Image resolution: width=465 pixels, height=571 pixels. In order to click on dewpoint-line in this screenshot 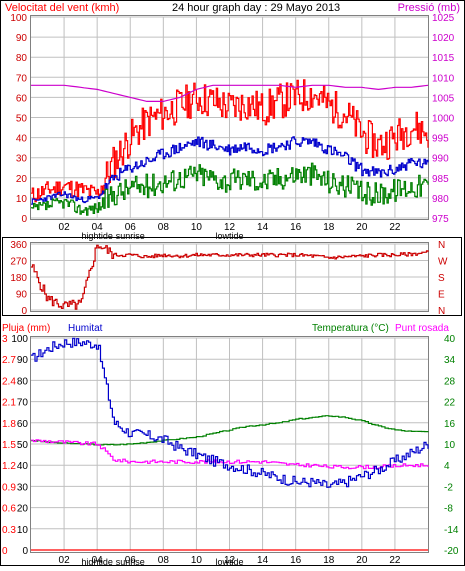, I will do `click(230, 454)`.